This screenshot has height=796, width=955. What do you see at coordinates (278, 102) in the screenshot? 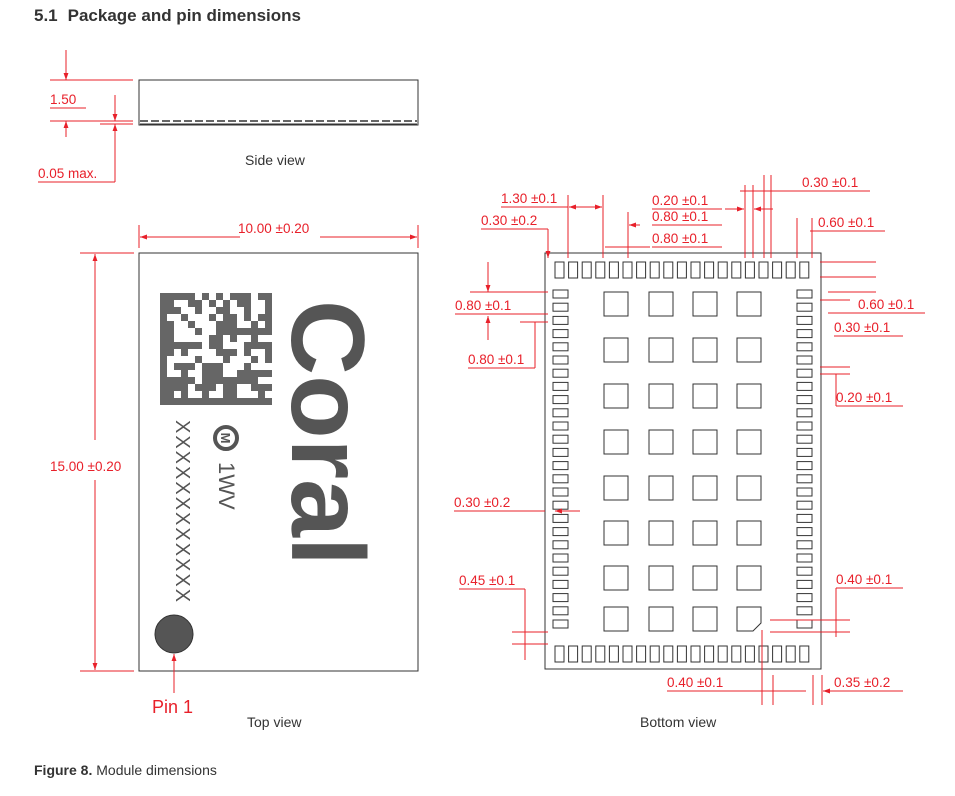
I see `side-body` at bounding box center [278, 102].